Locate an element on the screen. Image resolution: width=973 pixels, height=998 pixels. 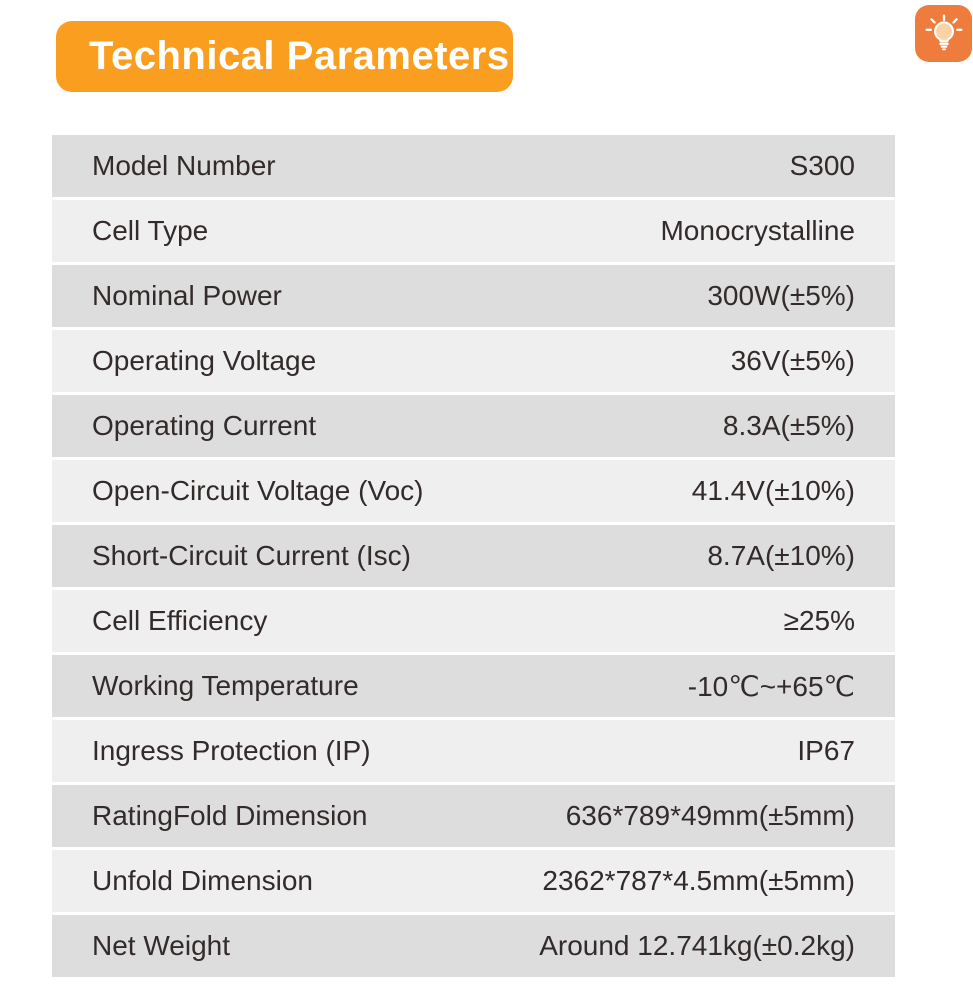
row-label: Nominal Power is located at coordinates (187, 295).